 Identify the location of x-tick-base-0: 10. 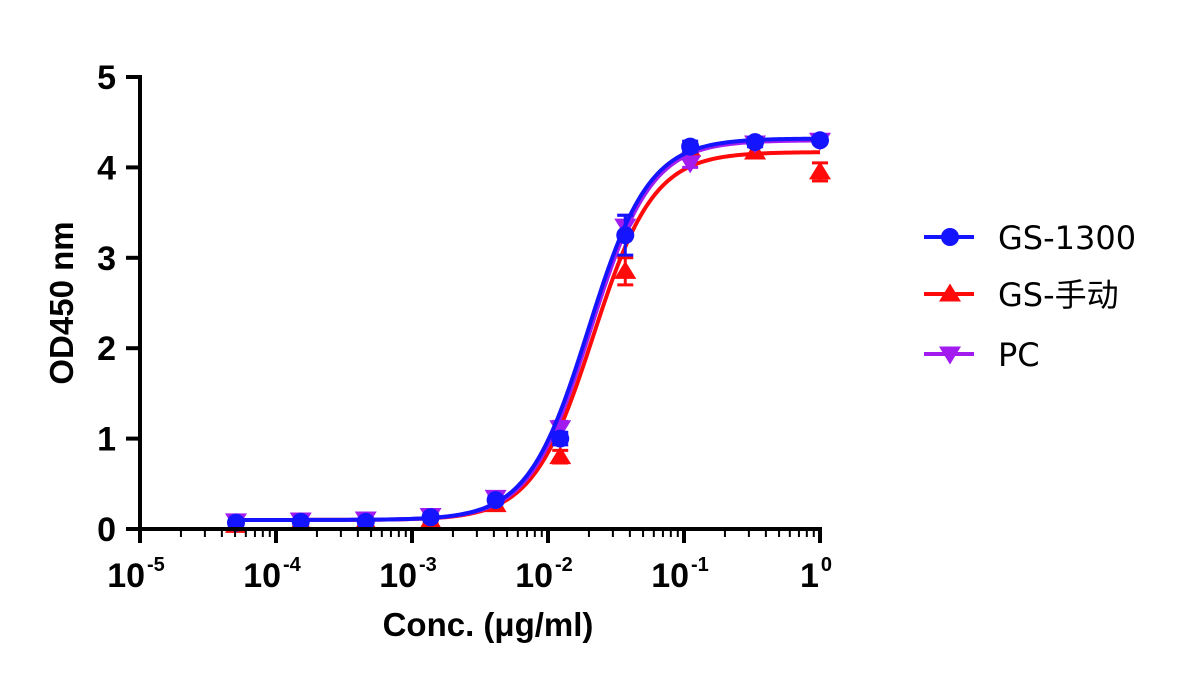
(126, 576).